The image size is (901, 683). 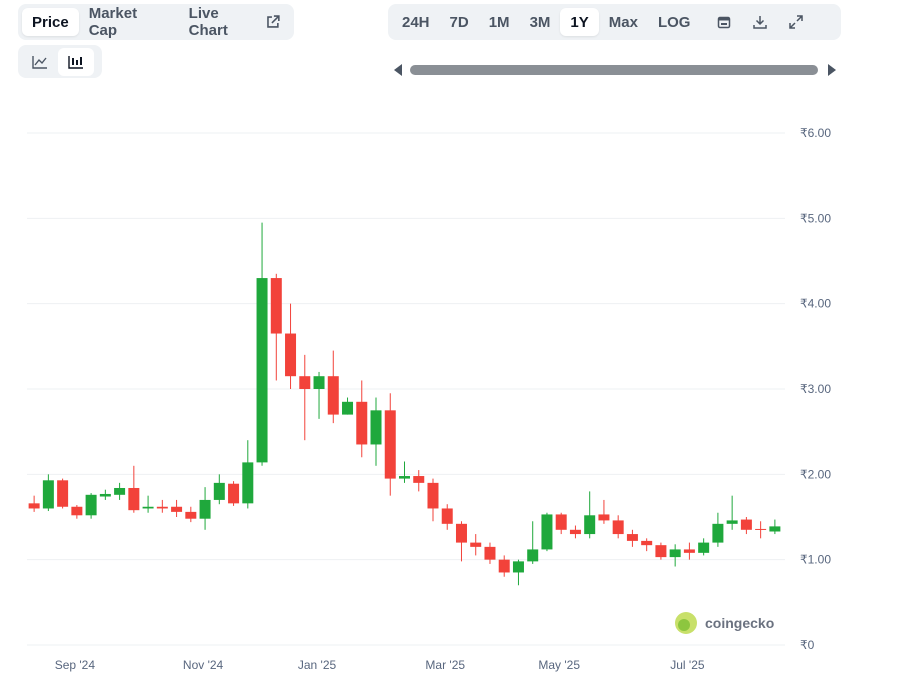 What do you see at coordinates (614, 70) in the screenshot?
I see `scrollbar-thumb` at bounding box center [614, 70].